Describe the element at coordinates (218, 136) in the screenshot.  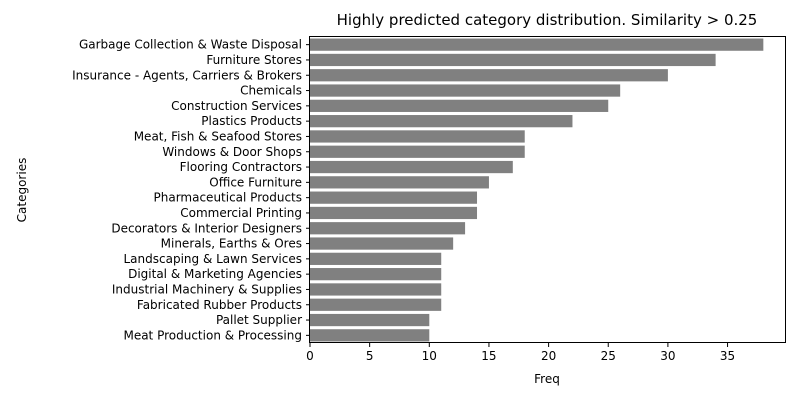
I see `y-tick-label: Meat, Fish & Seafood Stores` at that location.